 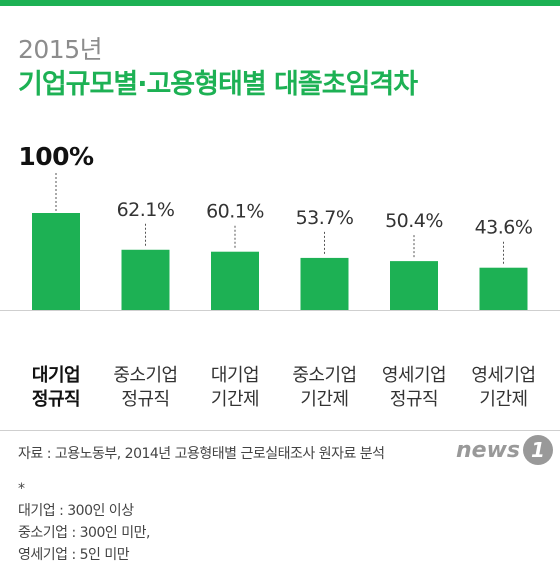 I want to click on top-accent-rule, so click(x=280, y=3).